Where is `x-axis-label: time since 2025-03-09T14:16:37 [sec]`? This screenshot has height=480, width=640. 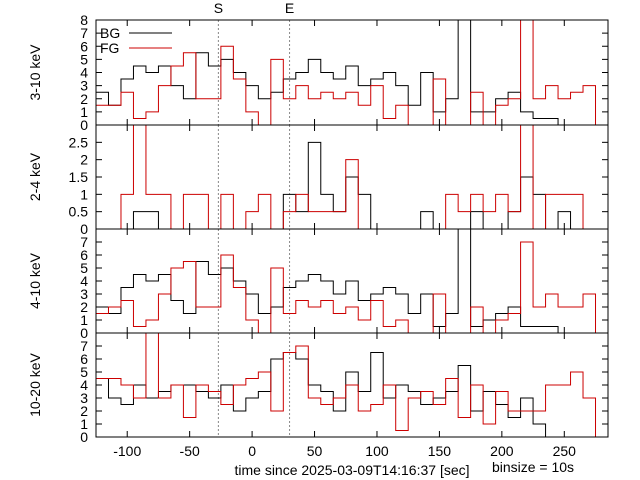
x-axis-label: time since 2025-03-09T14:16:37 [sec] is located at coordinates (351, 470).